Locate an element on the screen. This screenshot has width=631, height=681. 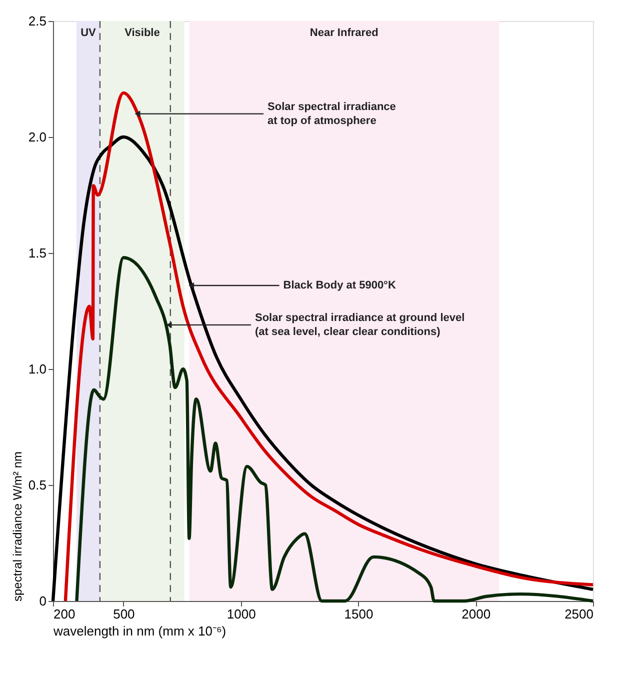
y-tick-label: 1.0 is located at coordinates (37, 369).